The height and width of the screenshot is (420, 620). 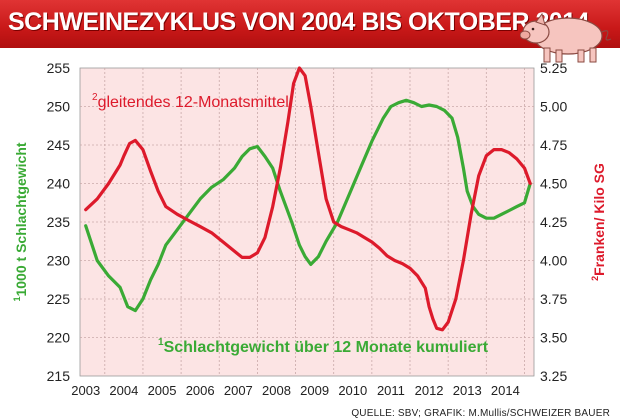 I want to click on y-left-tick-label: 220, so click(x=59, y=338).